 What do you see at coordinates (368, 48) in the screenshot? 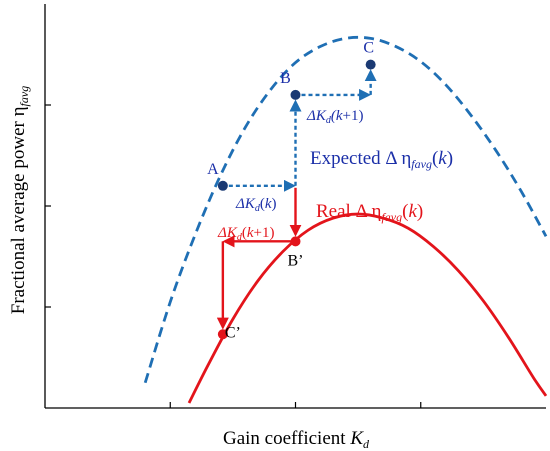
I see `point-label-3: C` at bounding box center [368, 48].